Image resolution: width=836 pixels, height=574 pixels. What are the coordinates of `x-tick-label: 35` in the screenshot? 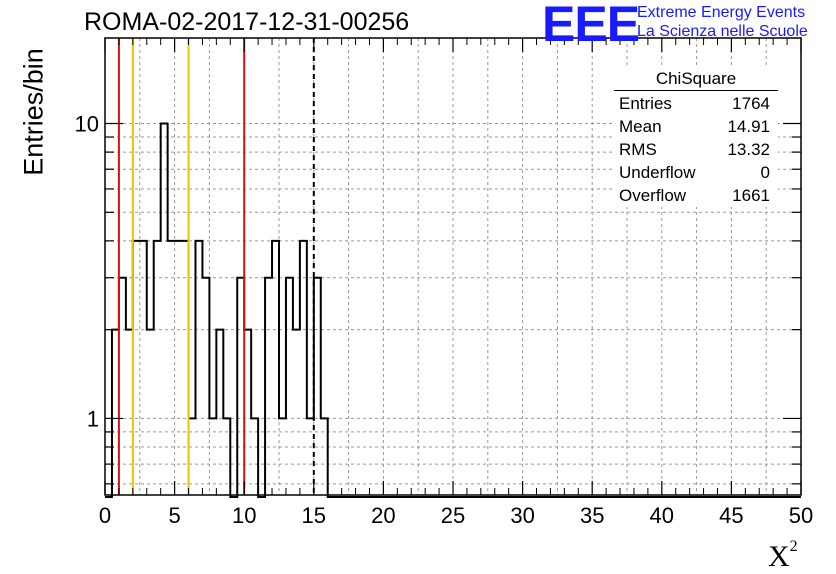 It's located at (592, 515).